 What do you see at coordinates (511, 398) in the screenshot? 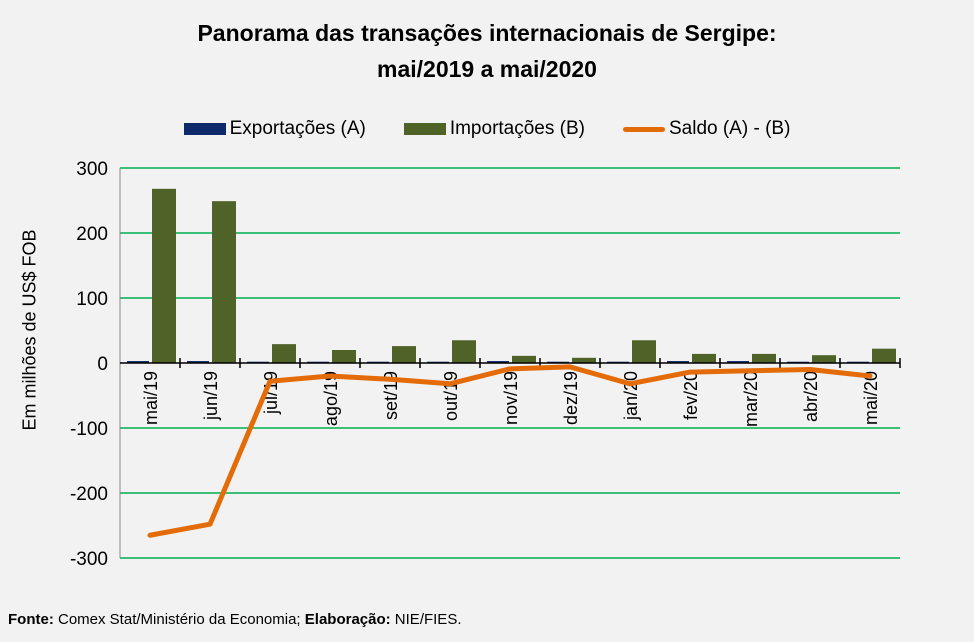
I see `x-tick-label: nov/19` at bounding box center [511, 398].